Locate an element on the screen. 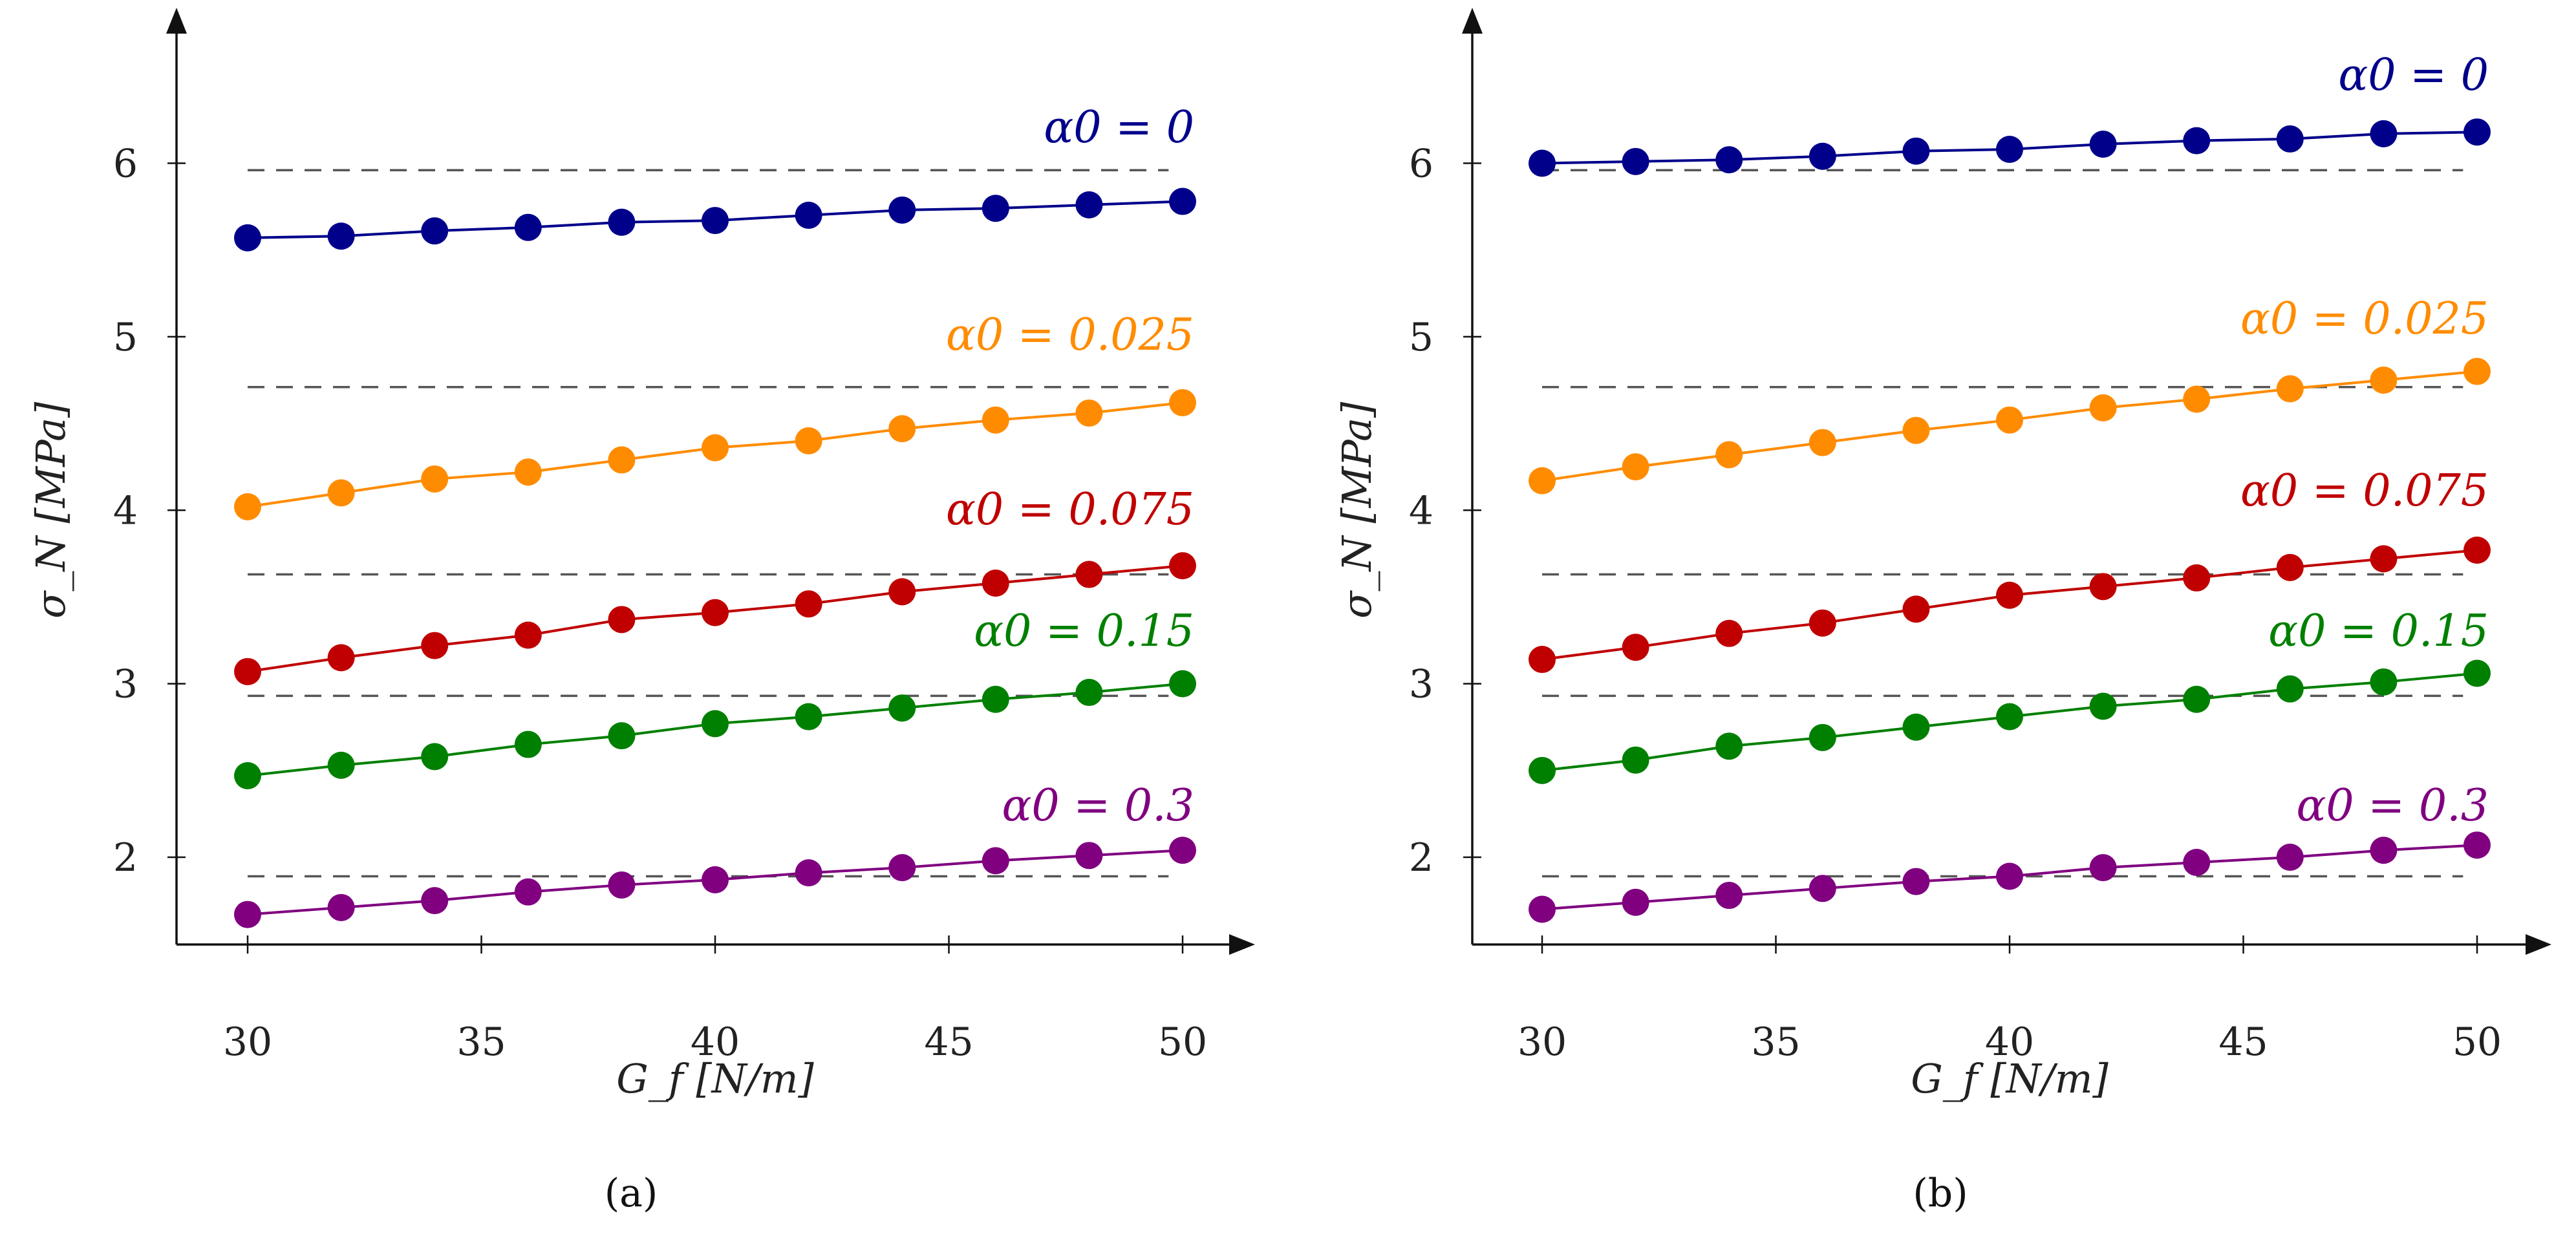 The width and height of the screenshot is (2576, 1238). y-axis-title: σ_N [MPa] is located at coordinates (1357, 510).